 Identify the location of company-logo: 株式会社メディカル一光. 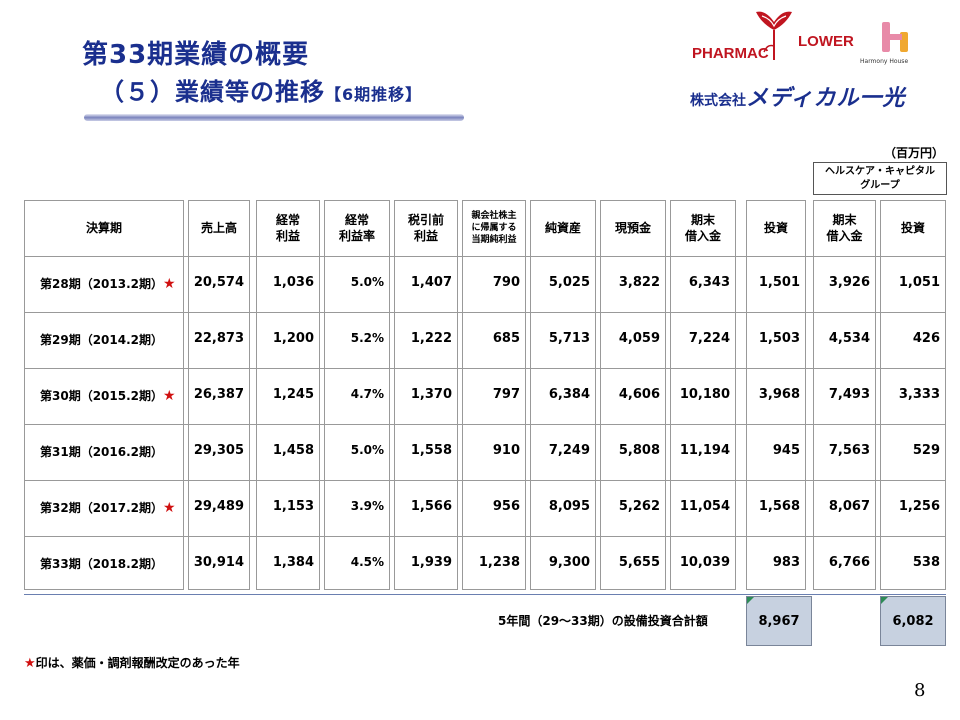
(797, 96).